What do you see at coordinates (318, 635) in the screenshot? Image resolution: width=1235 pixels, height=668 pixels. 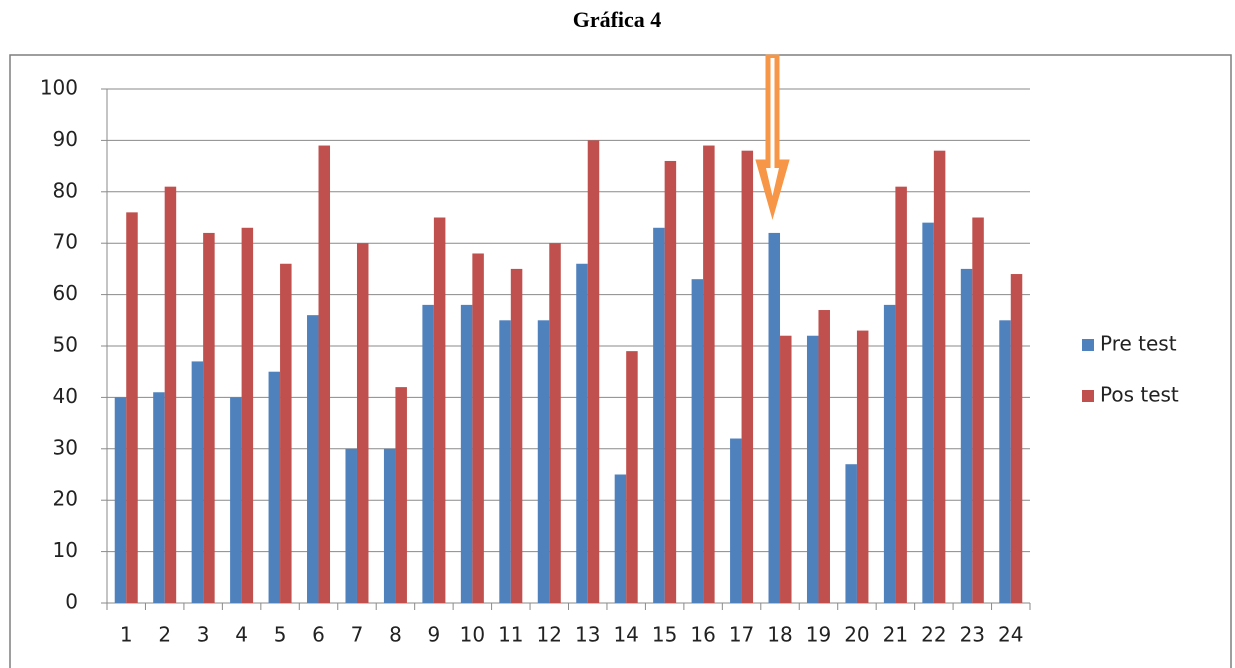 I see `x-tick-label: 6` at bounding box center [318, 635].